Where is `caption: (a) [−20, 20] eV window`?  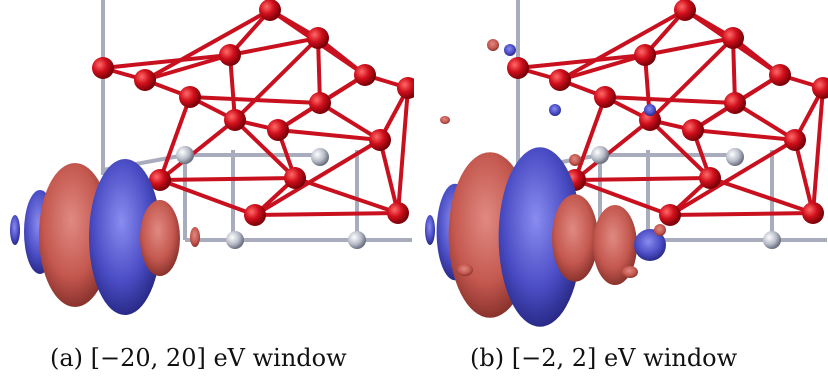
caption: (a) [−20, 20] eV window is located at coordinates (198, 358).